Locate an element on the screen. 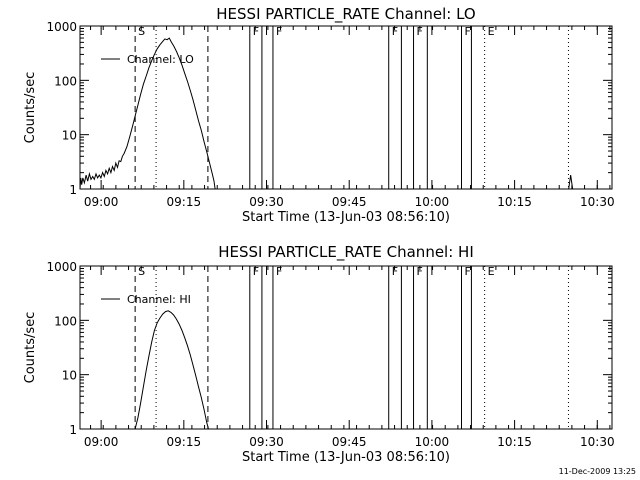  legend-label: Channel: LO is located at coordinates (160, 59).